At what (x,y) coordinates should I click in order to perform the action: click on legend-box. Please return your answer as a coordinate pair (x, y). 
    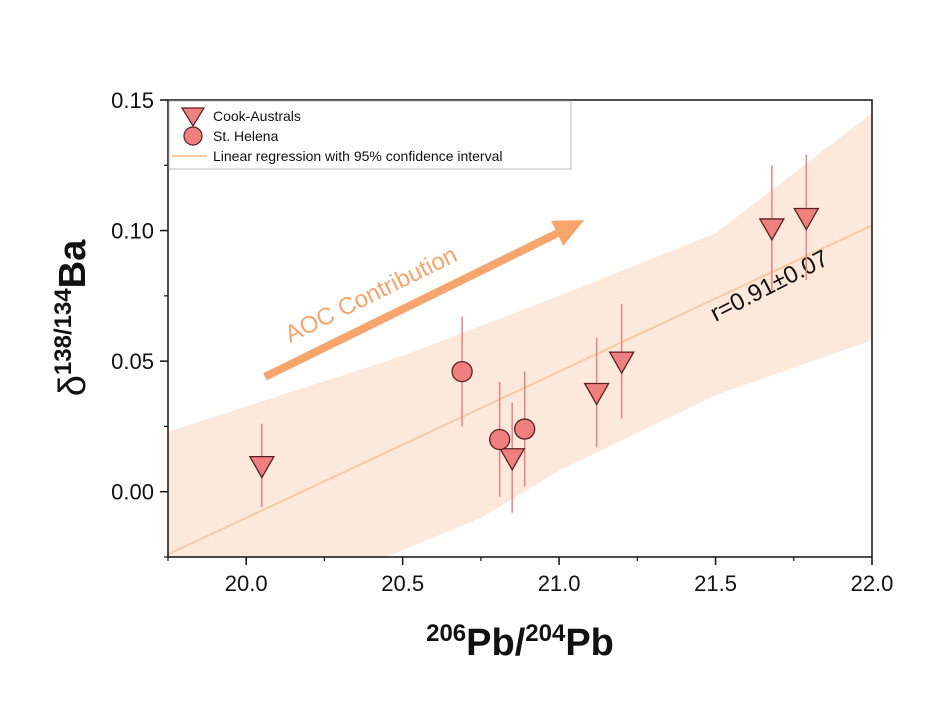
    Looking at the image, I should click on (370, 135).